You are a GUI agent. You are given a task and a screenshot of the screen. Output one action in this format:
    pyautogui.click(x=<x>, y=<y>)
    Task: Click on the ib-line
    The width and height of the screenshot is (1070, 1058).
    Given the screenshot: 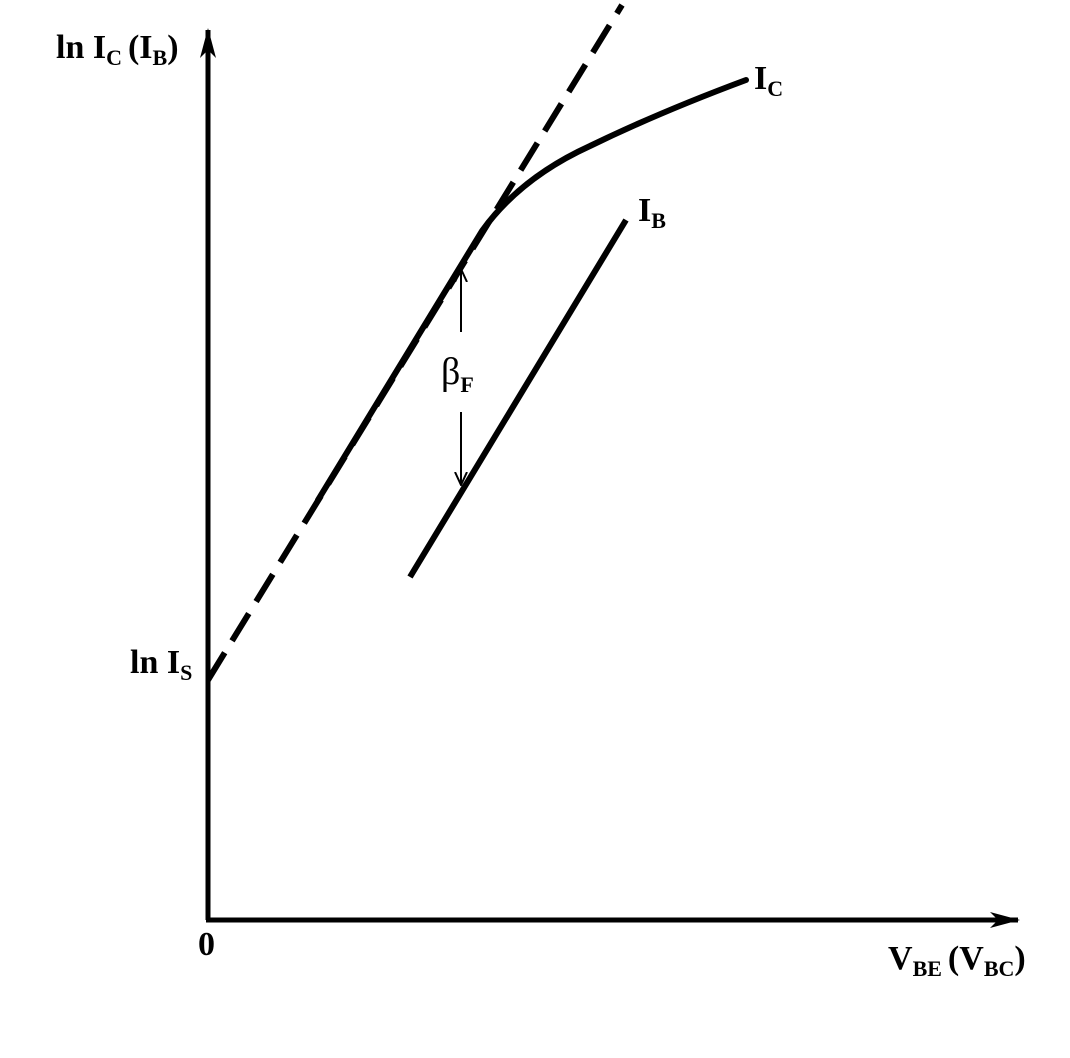 What is the action you would take?
    pyautogui.click(x=518, y=398)
    